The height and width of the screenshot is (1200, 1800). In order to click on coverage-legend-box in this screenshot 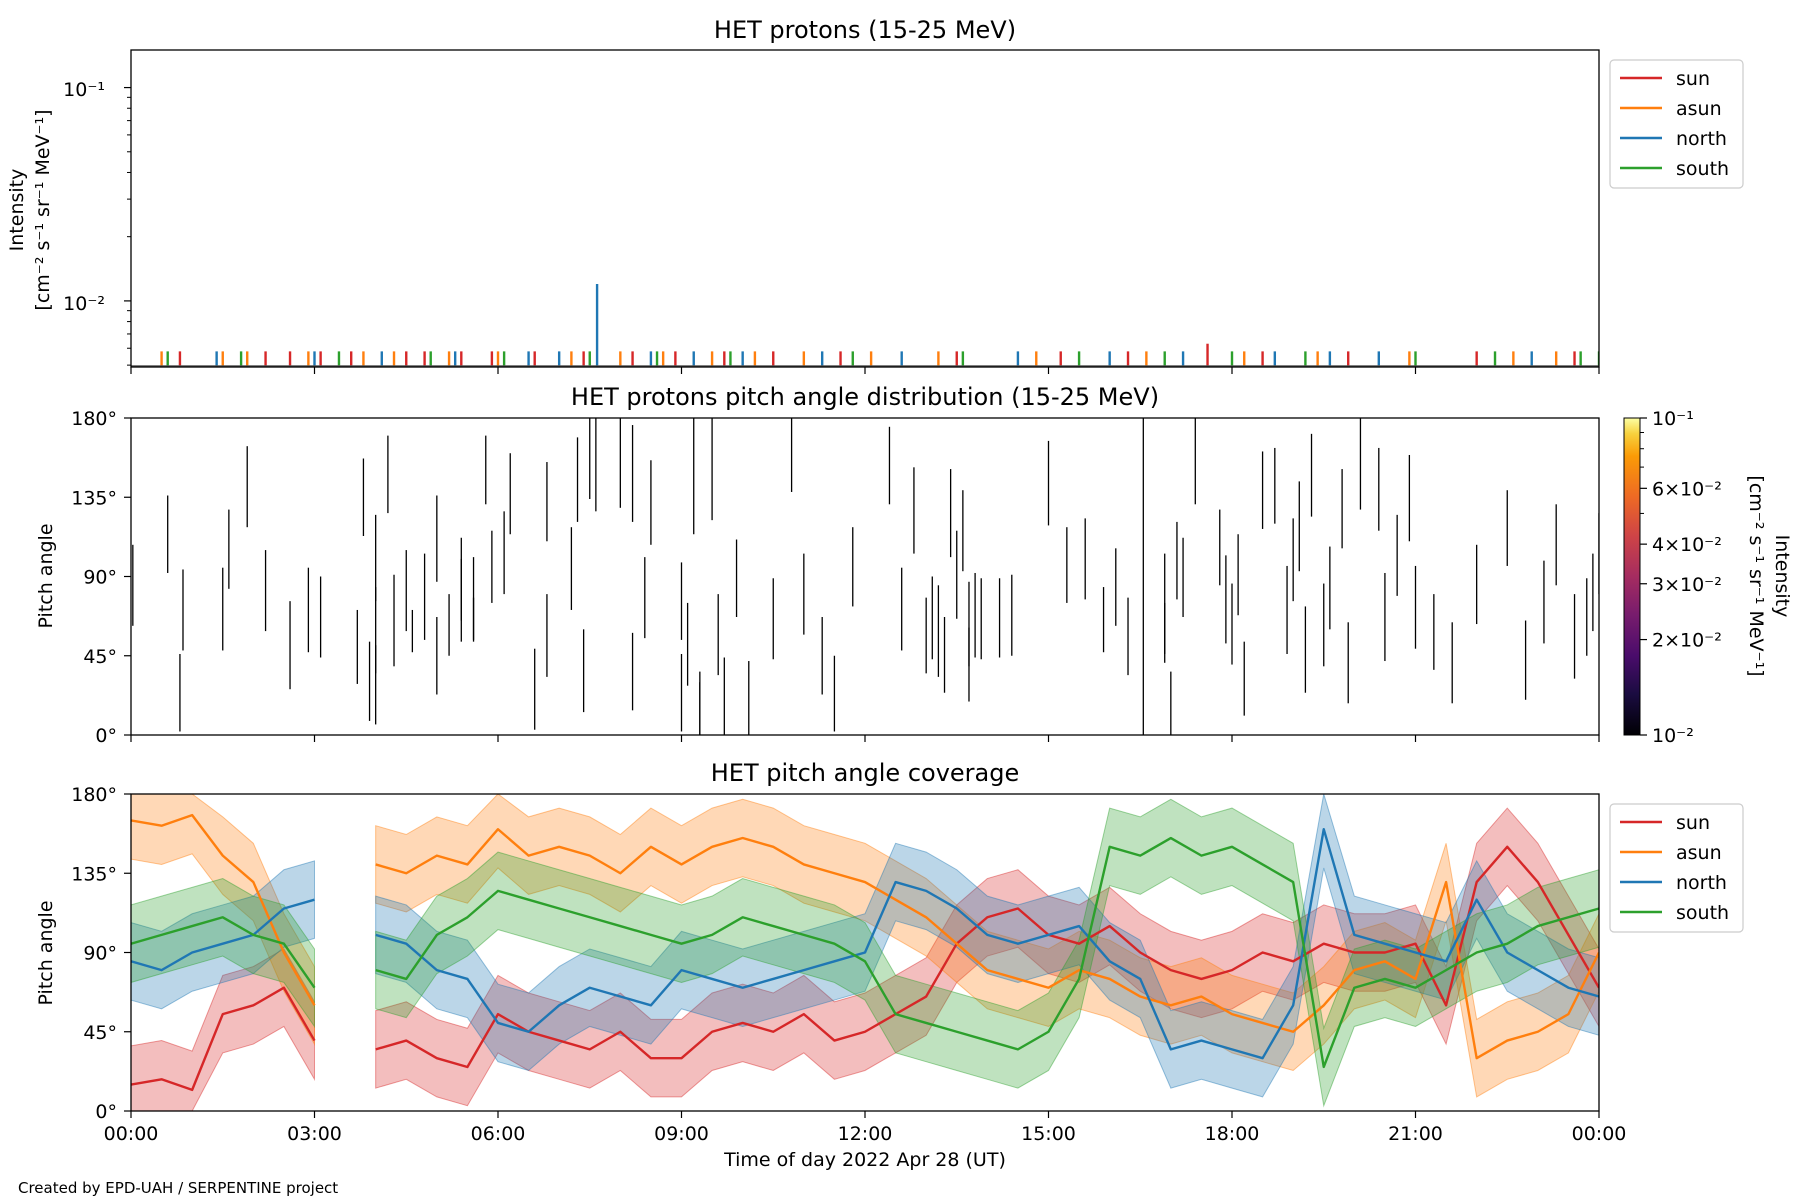, I will do `click(1676, 868)`.